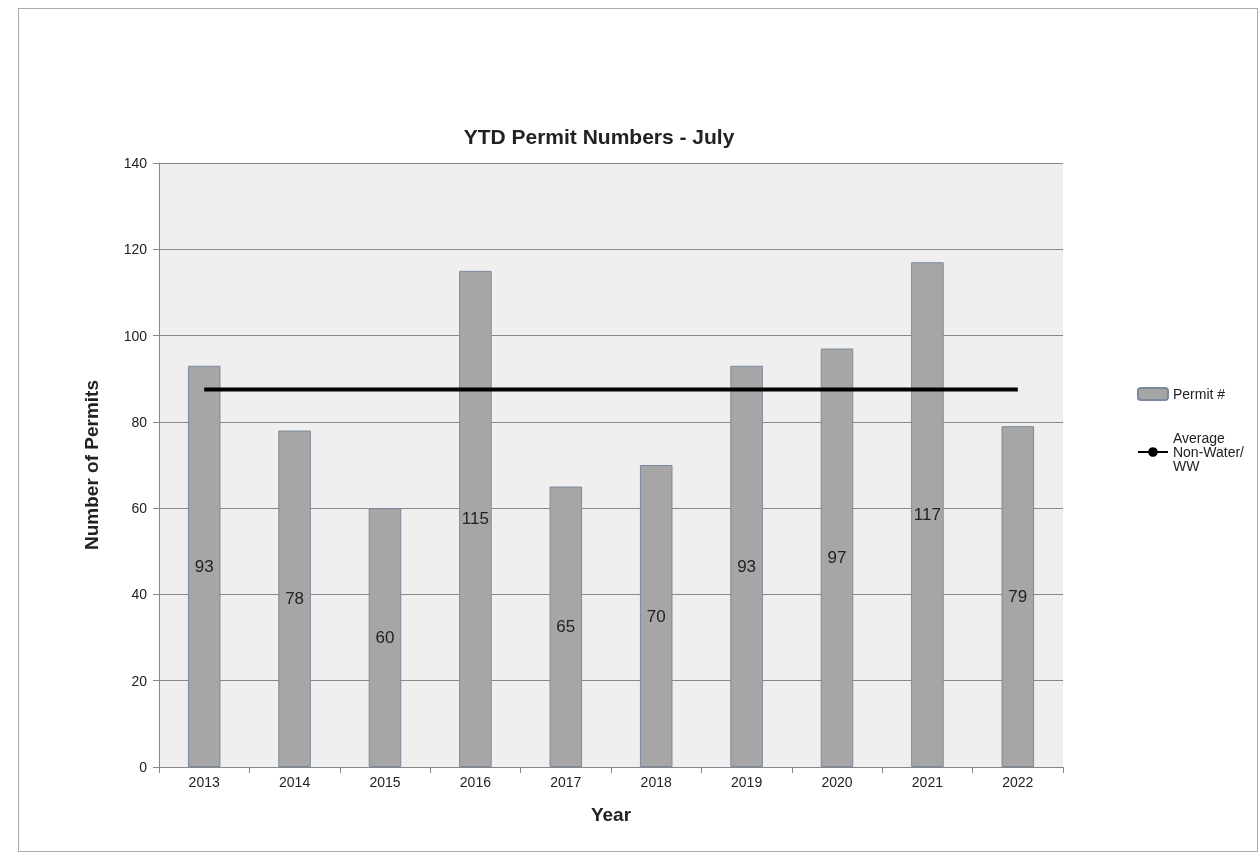 The image size is (1259, 854). I want to click on data-label: 79, so click(1018, 597).